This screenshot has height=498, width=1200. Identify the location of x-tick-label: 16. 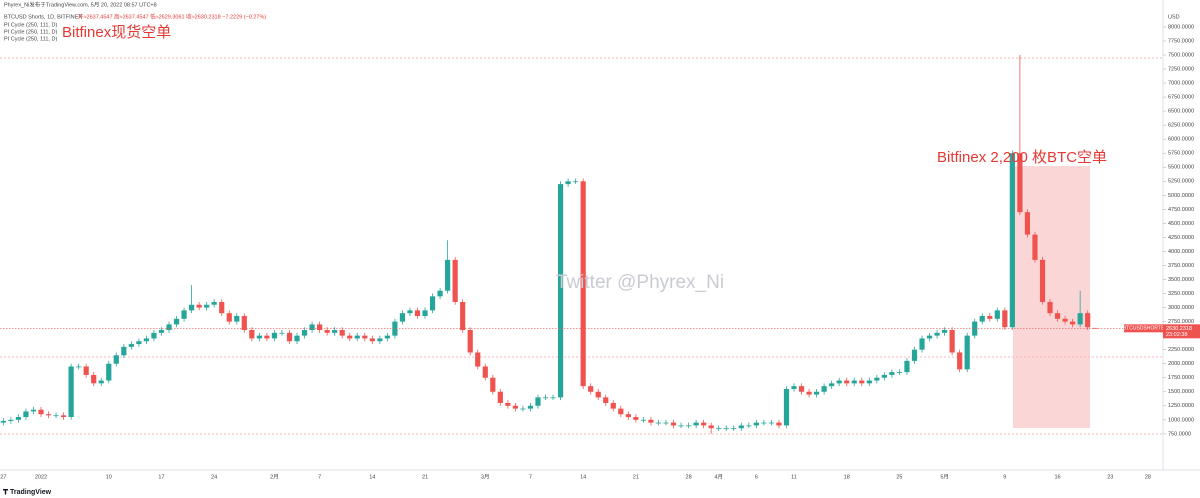
(1057, 477).